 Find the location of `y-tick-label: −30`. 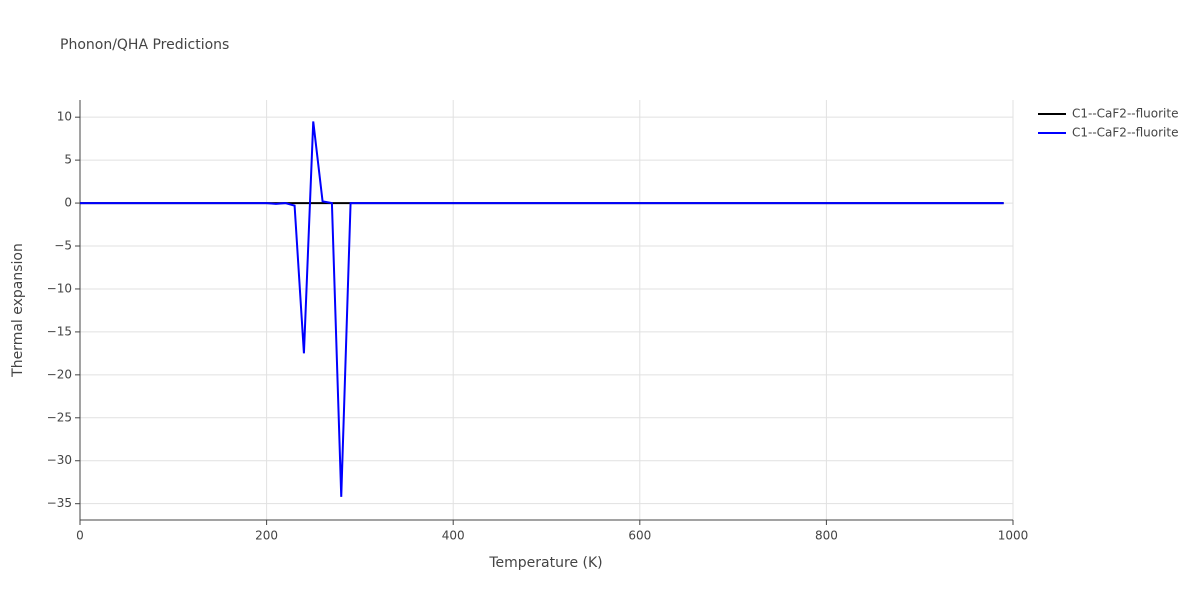

y-tick-label: −30 is located at coordinates (59, 460).